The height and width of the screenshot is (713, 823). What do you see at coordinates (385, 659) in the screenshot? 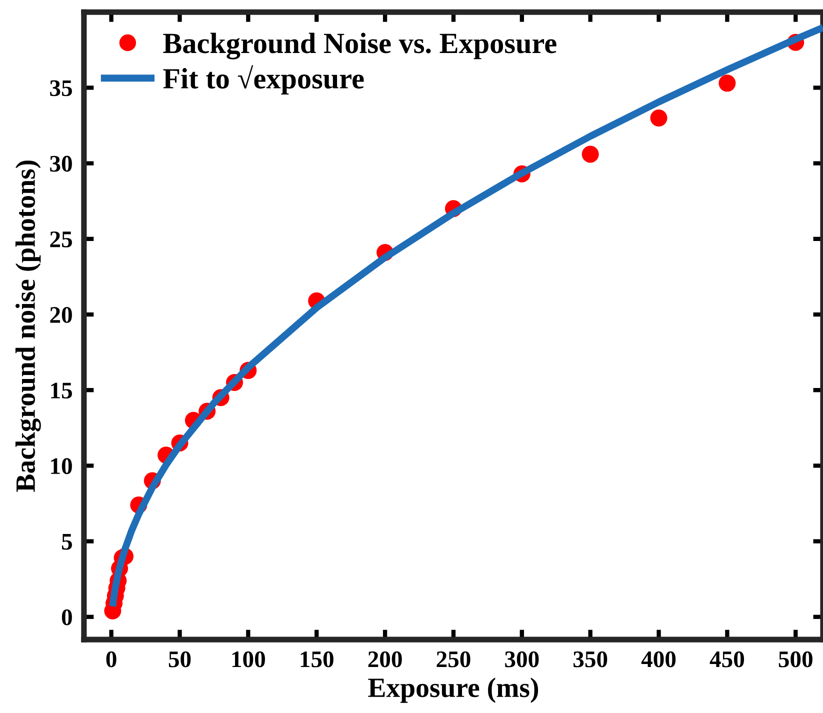
I see `x-tick-label: 200` at bounding box center [385, 659].